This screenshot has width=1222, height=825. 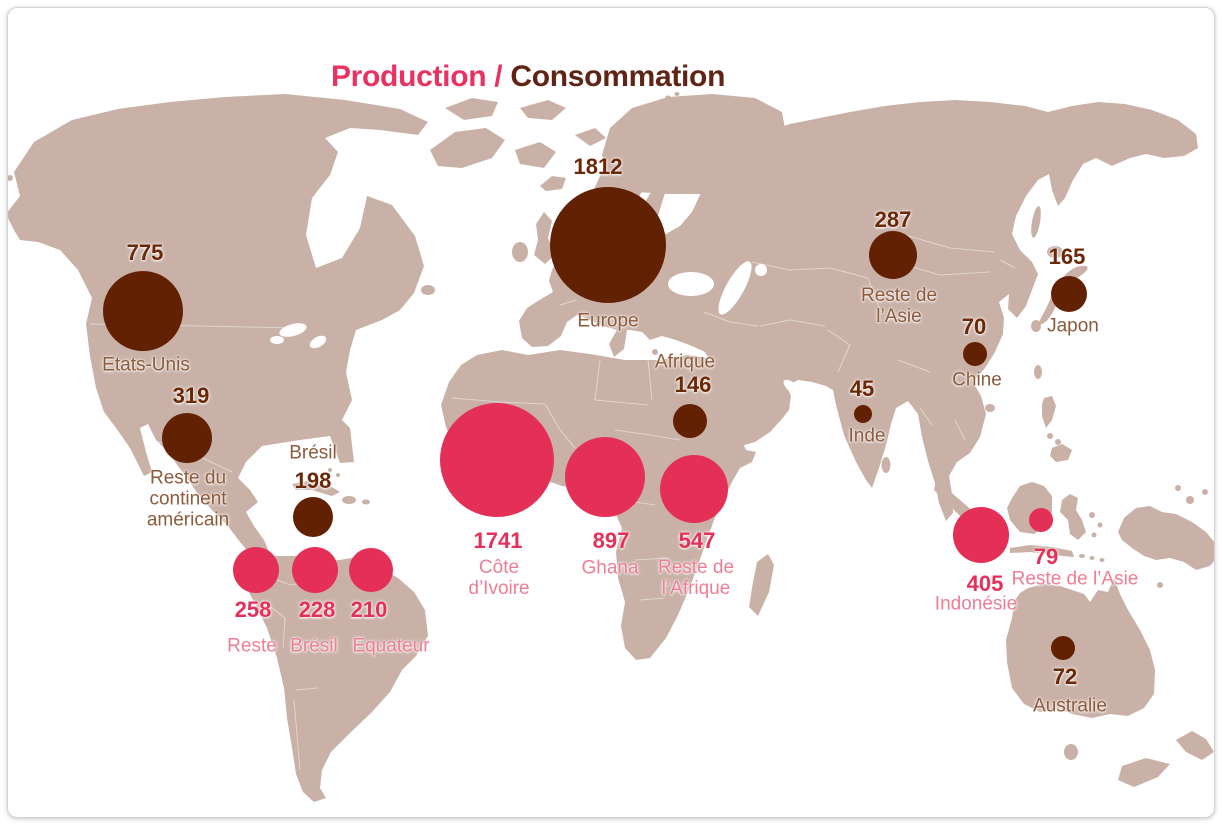 I want to click on consumption-circle-europe, so click(x=608, y=245).